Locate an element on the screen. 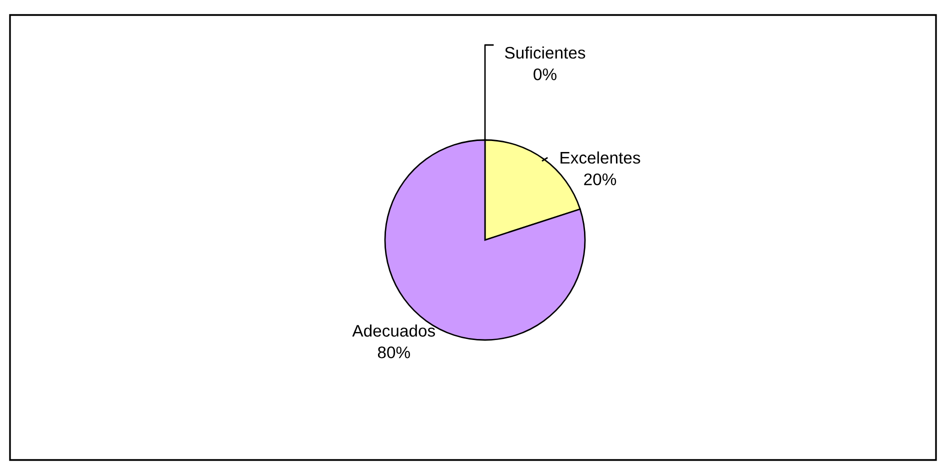  data-label: 20% is located at coordinates (600, 179).